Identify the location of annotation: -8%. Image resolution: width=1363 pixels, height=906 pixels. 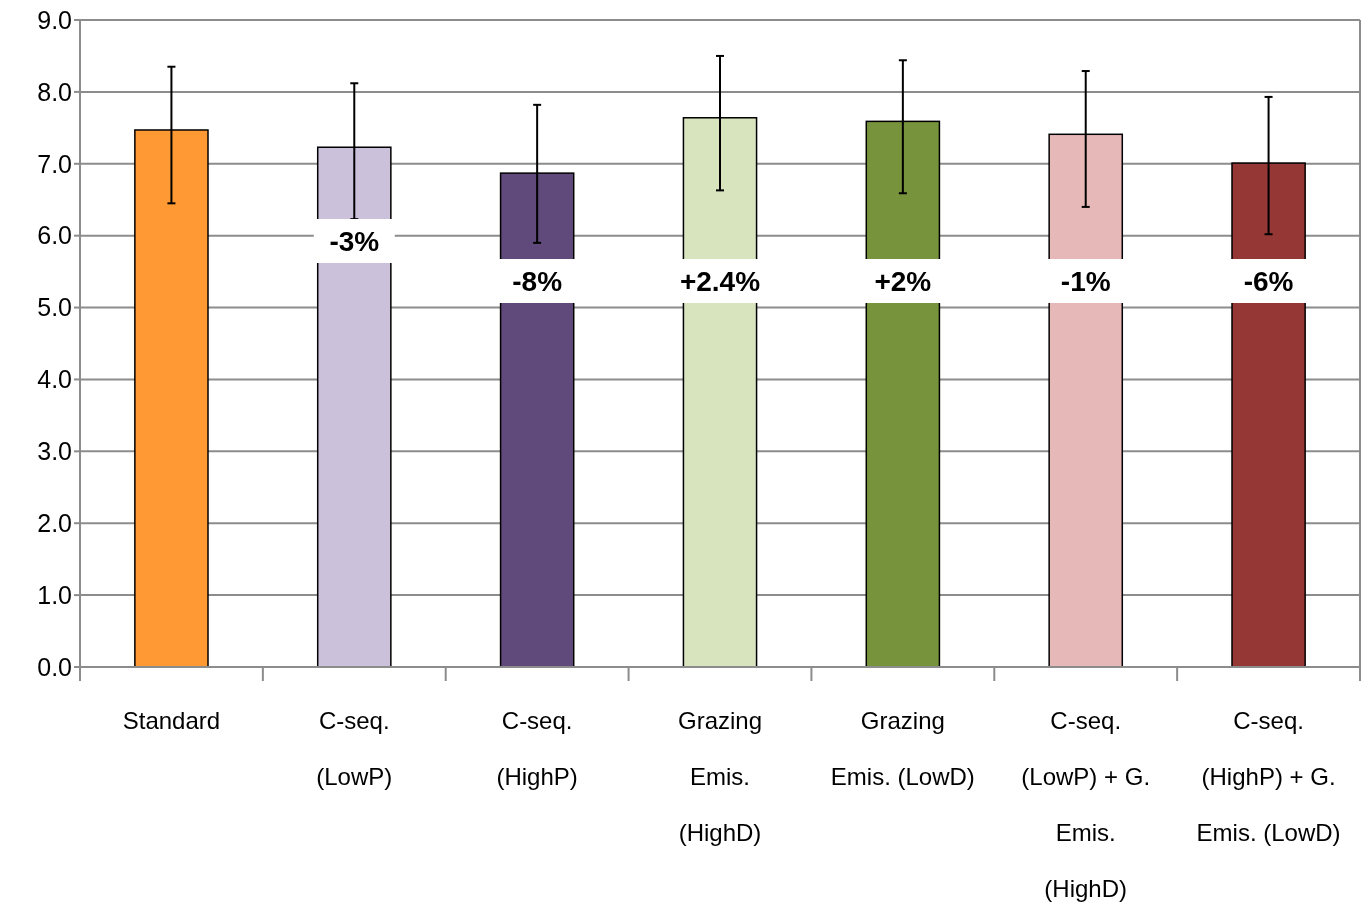
(537, 281).